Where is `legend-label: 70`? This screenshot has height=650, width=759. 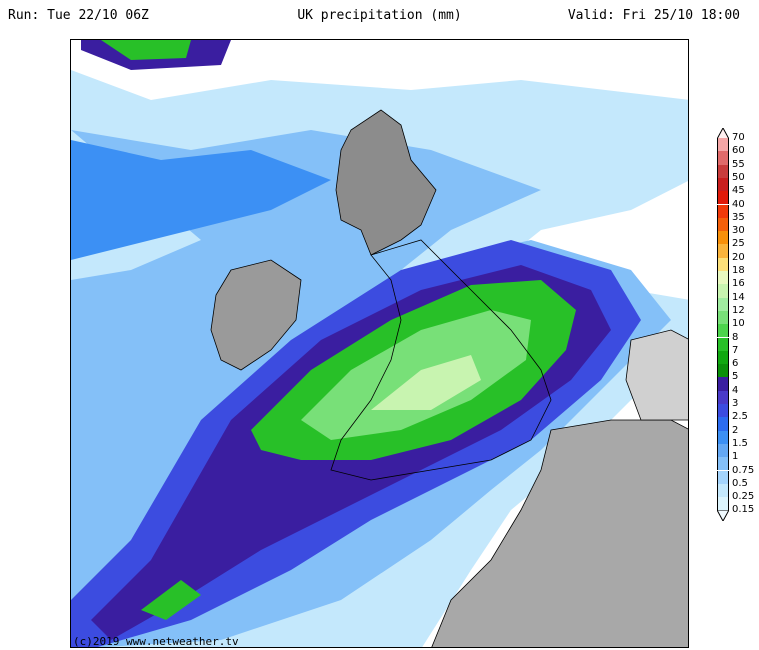 legend-label: 70 is located at coordinates (738, 137).